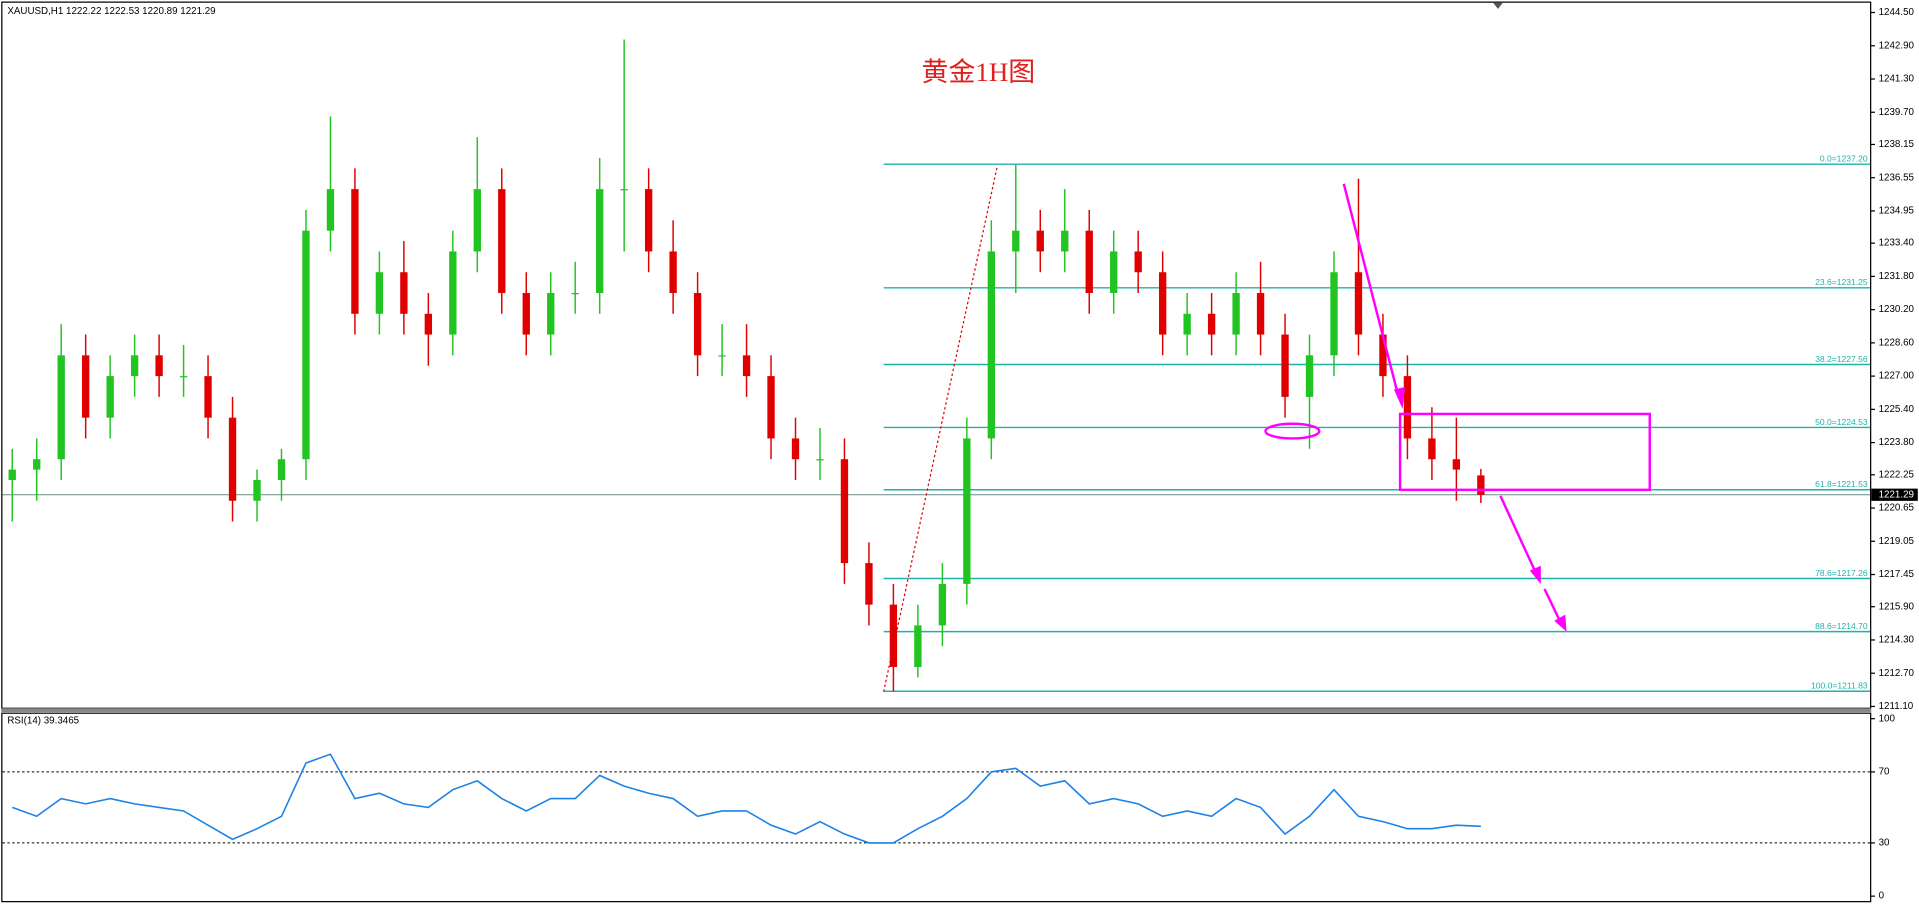 This screenshot has width=1919, height=905. Describe the element at coordinates (1897, 12) in the screenshot. I see `y-tick-label: 1244.50` at that location.